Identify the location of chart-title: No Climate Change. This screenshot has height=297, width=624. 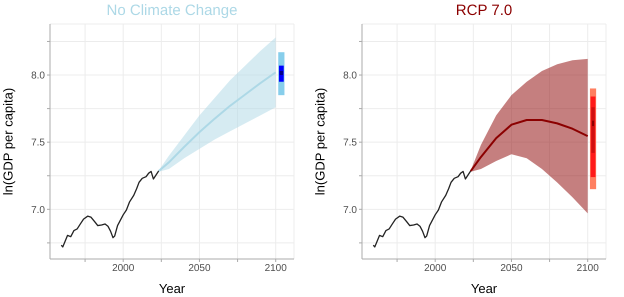
(172, 10).